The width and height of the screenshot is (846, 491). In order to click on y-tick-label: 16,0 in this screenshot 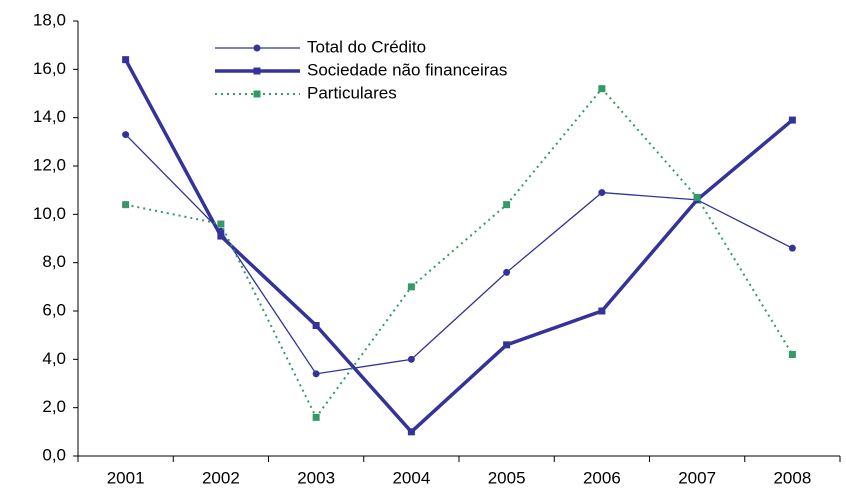, I will do `click(49, 68)`.